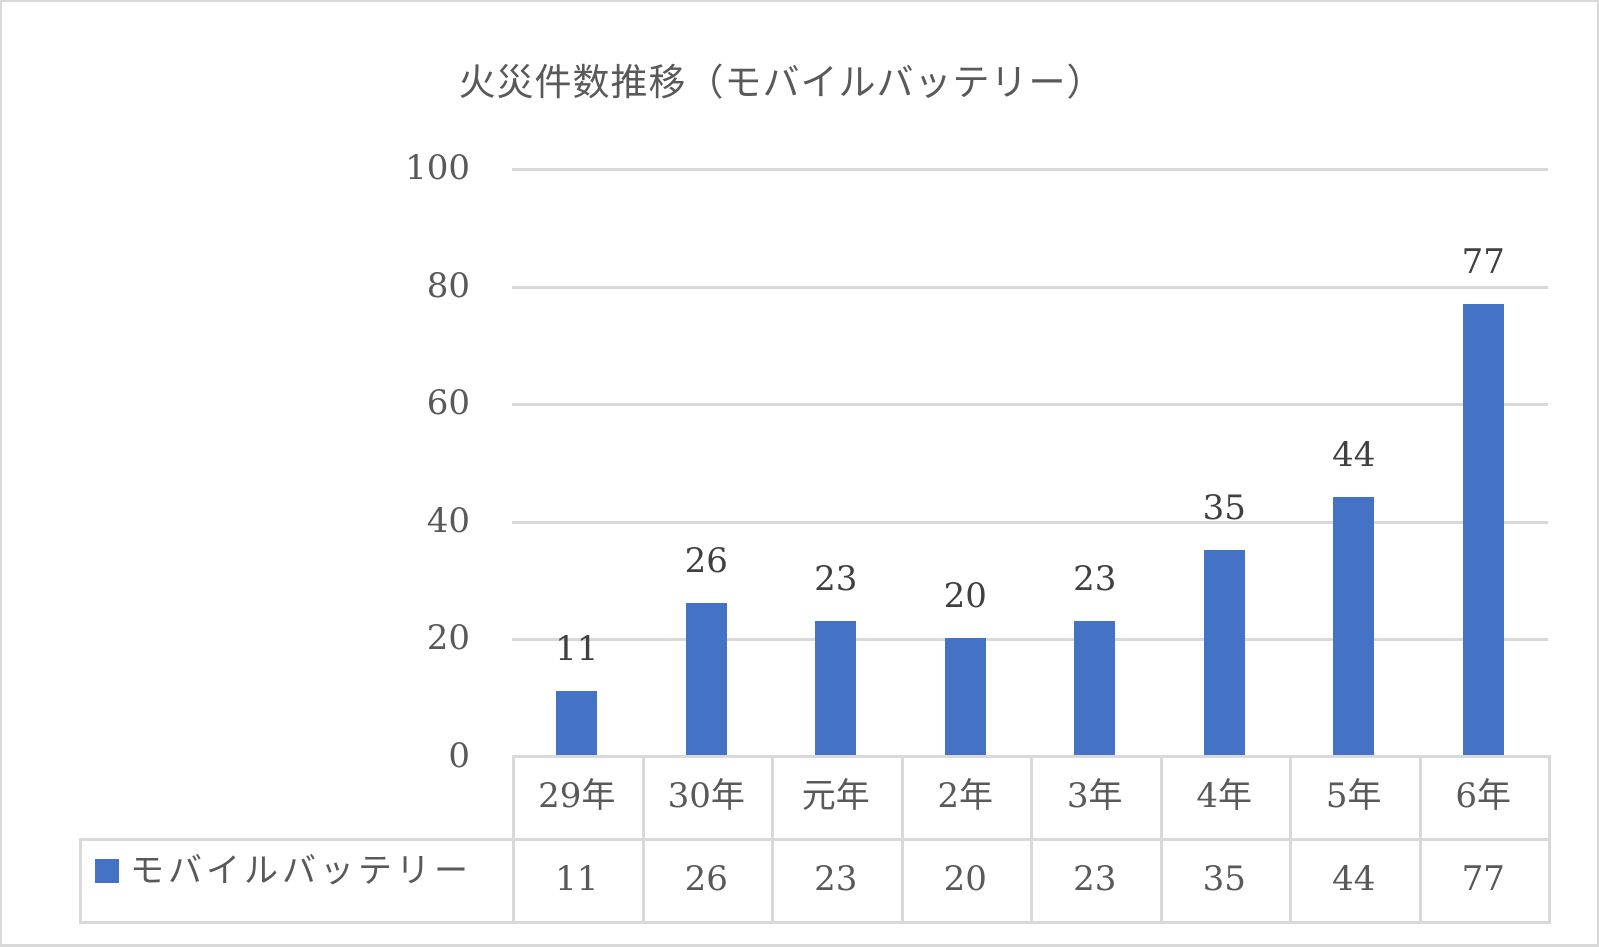 The height and width of the screenshot is (947, 1599). Describe the element at coordinates (1094, 796) in the screenshot. I see `category-label: 3年` at that location.